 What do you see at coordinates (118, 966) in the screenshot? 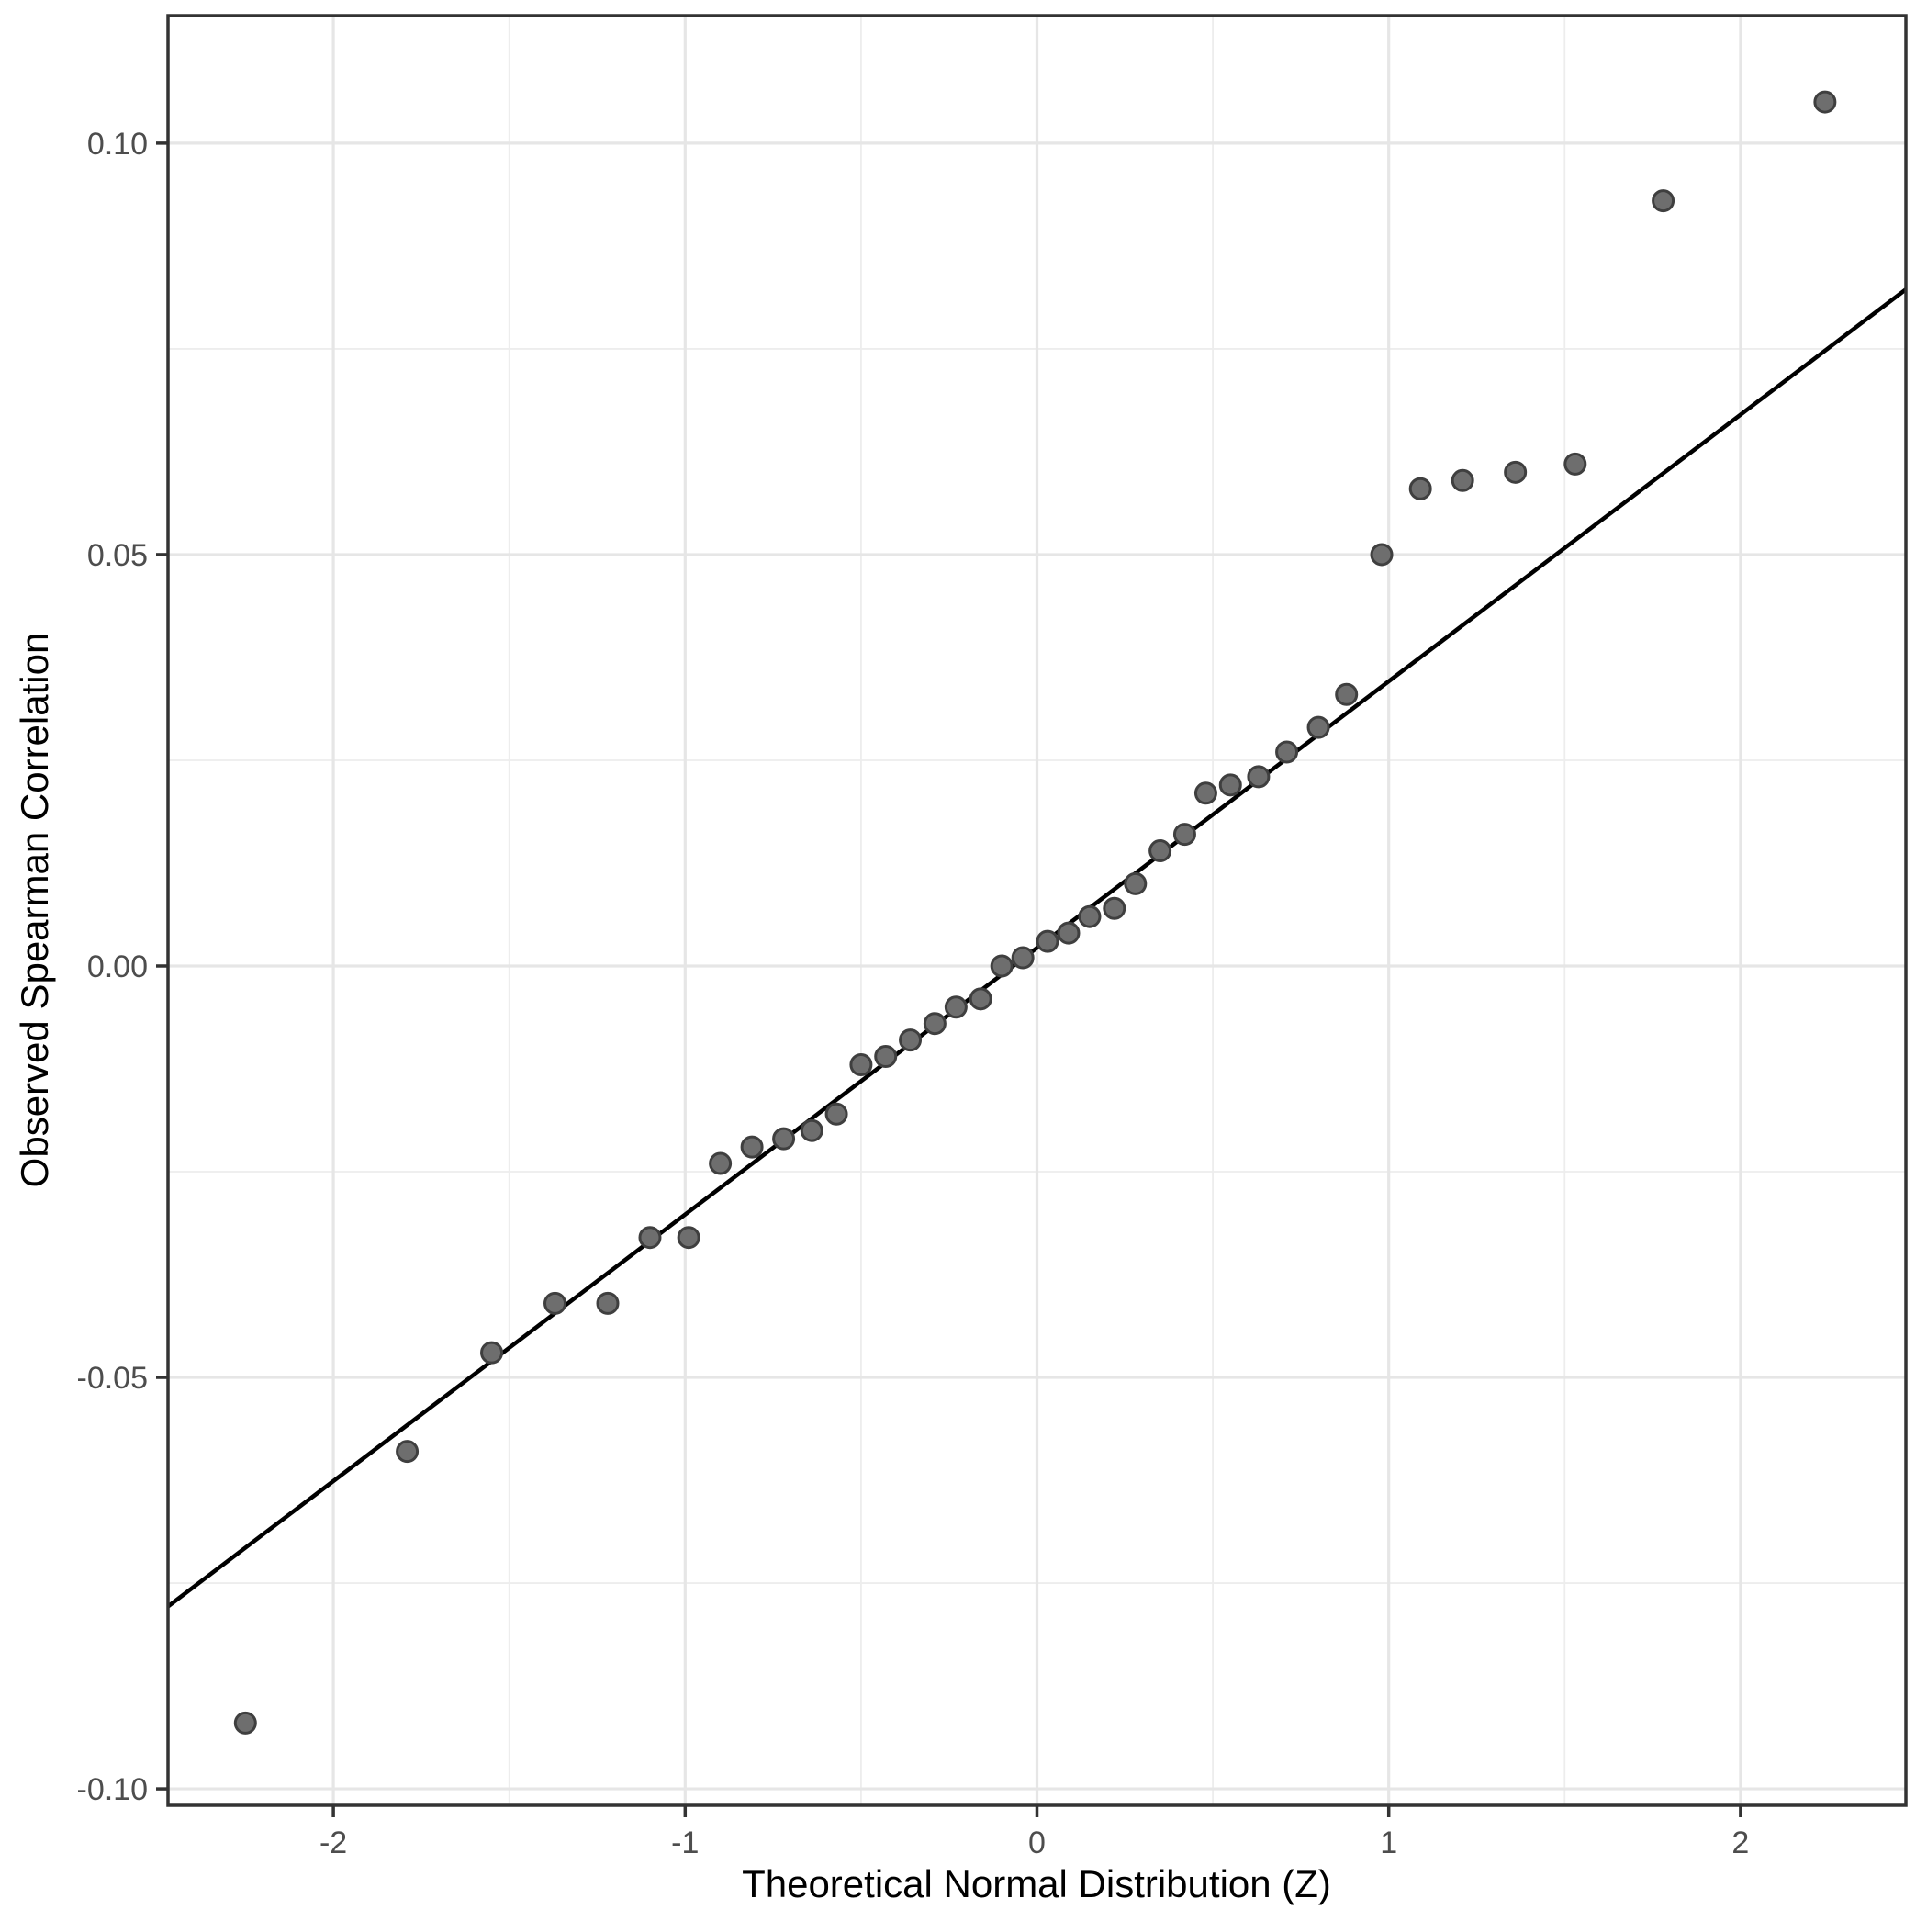
I see `y-tick-label: 0.00` at bounding box center [118, 966].